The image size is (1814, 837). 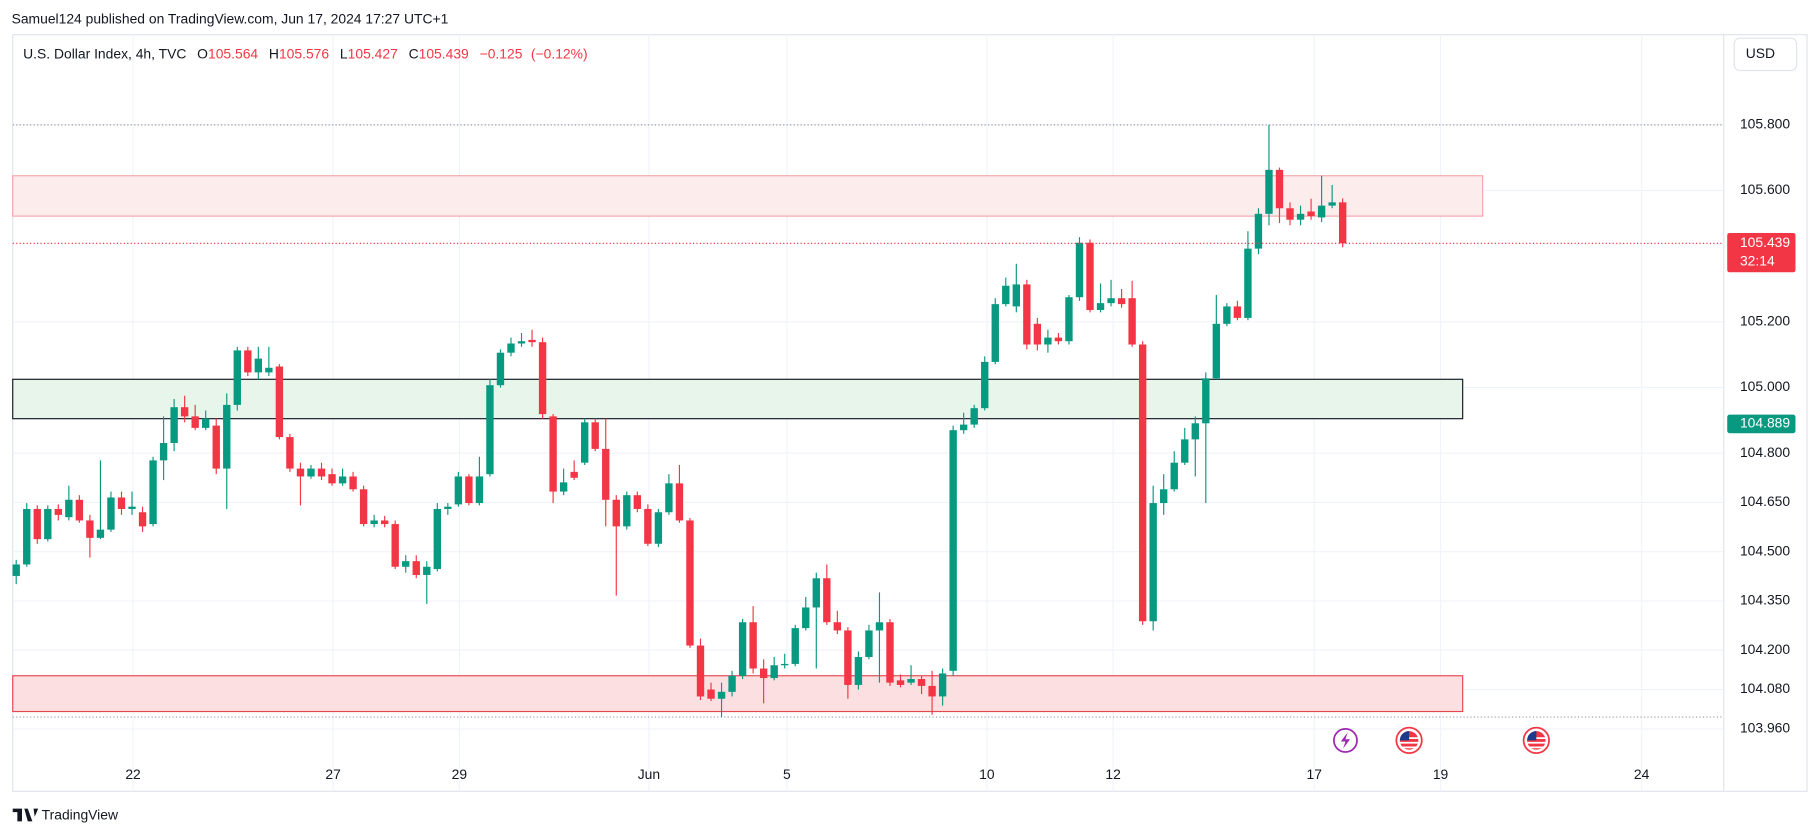 I want to click on x-tick-label: 24, so click(x=1642, y=774).